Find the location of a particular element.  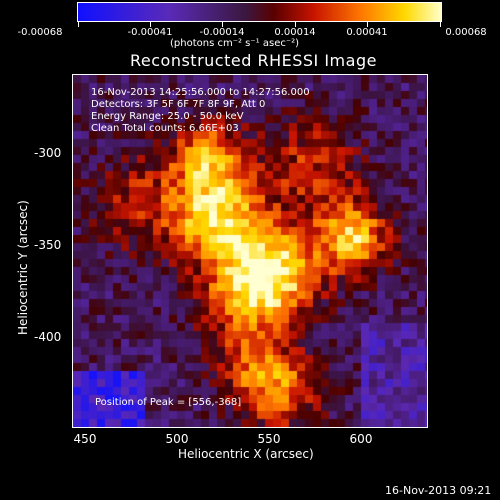

y-tick-label: -350 is located at coordinates (48, 245).